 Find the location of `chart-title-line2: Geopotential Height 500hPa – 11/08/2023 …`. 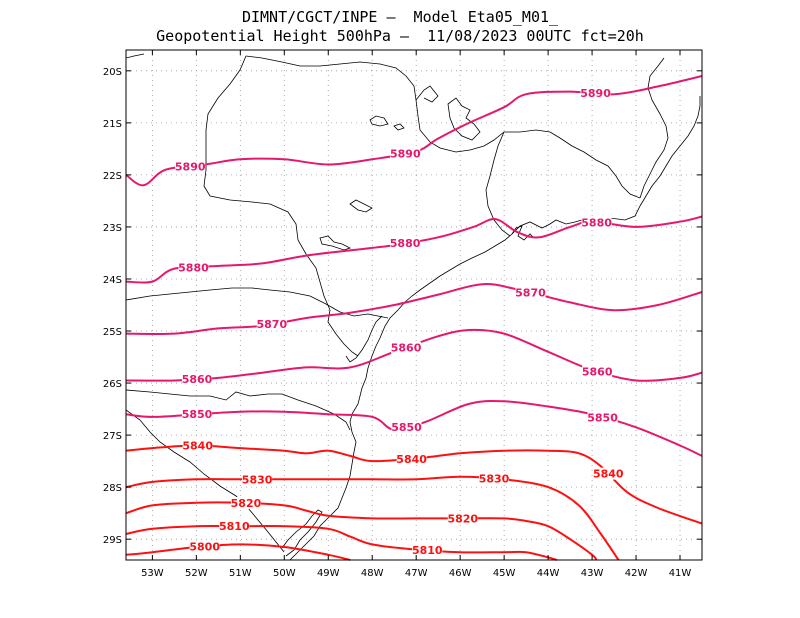

chart-title-line2: Geopotential Height 500hPa – 11/08/2023 … is located at coordinates (400, 36).